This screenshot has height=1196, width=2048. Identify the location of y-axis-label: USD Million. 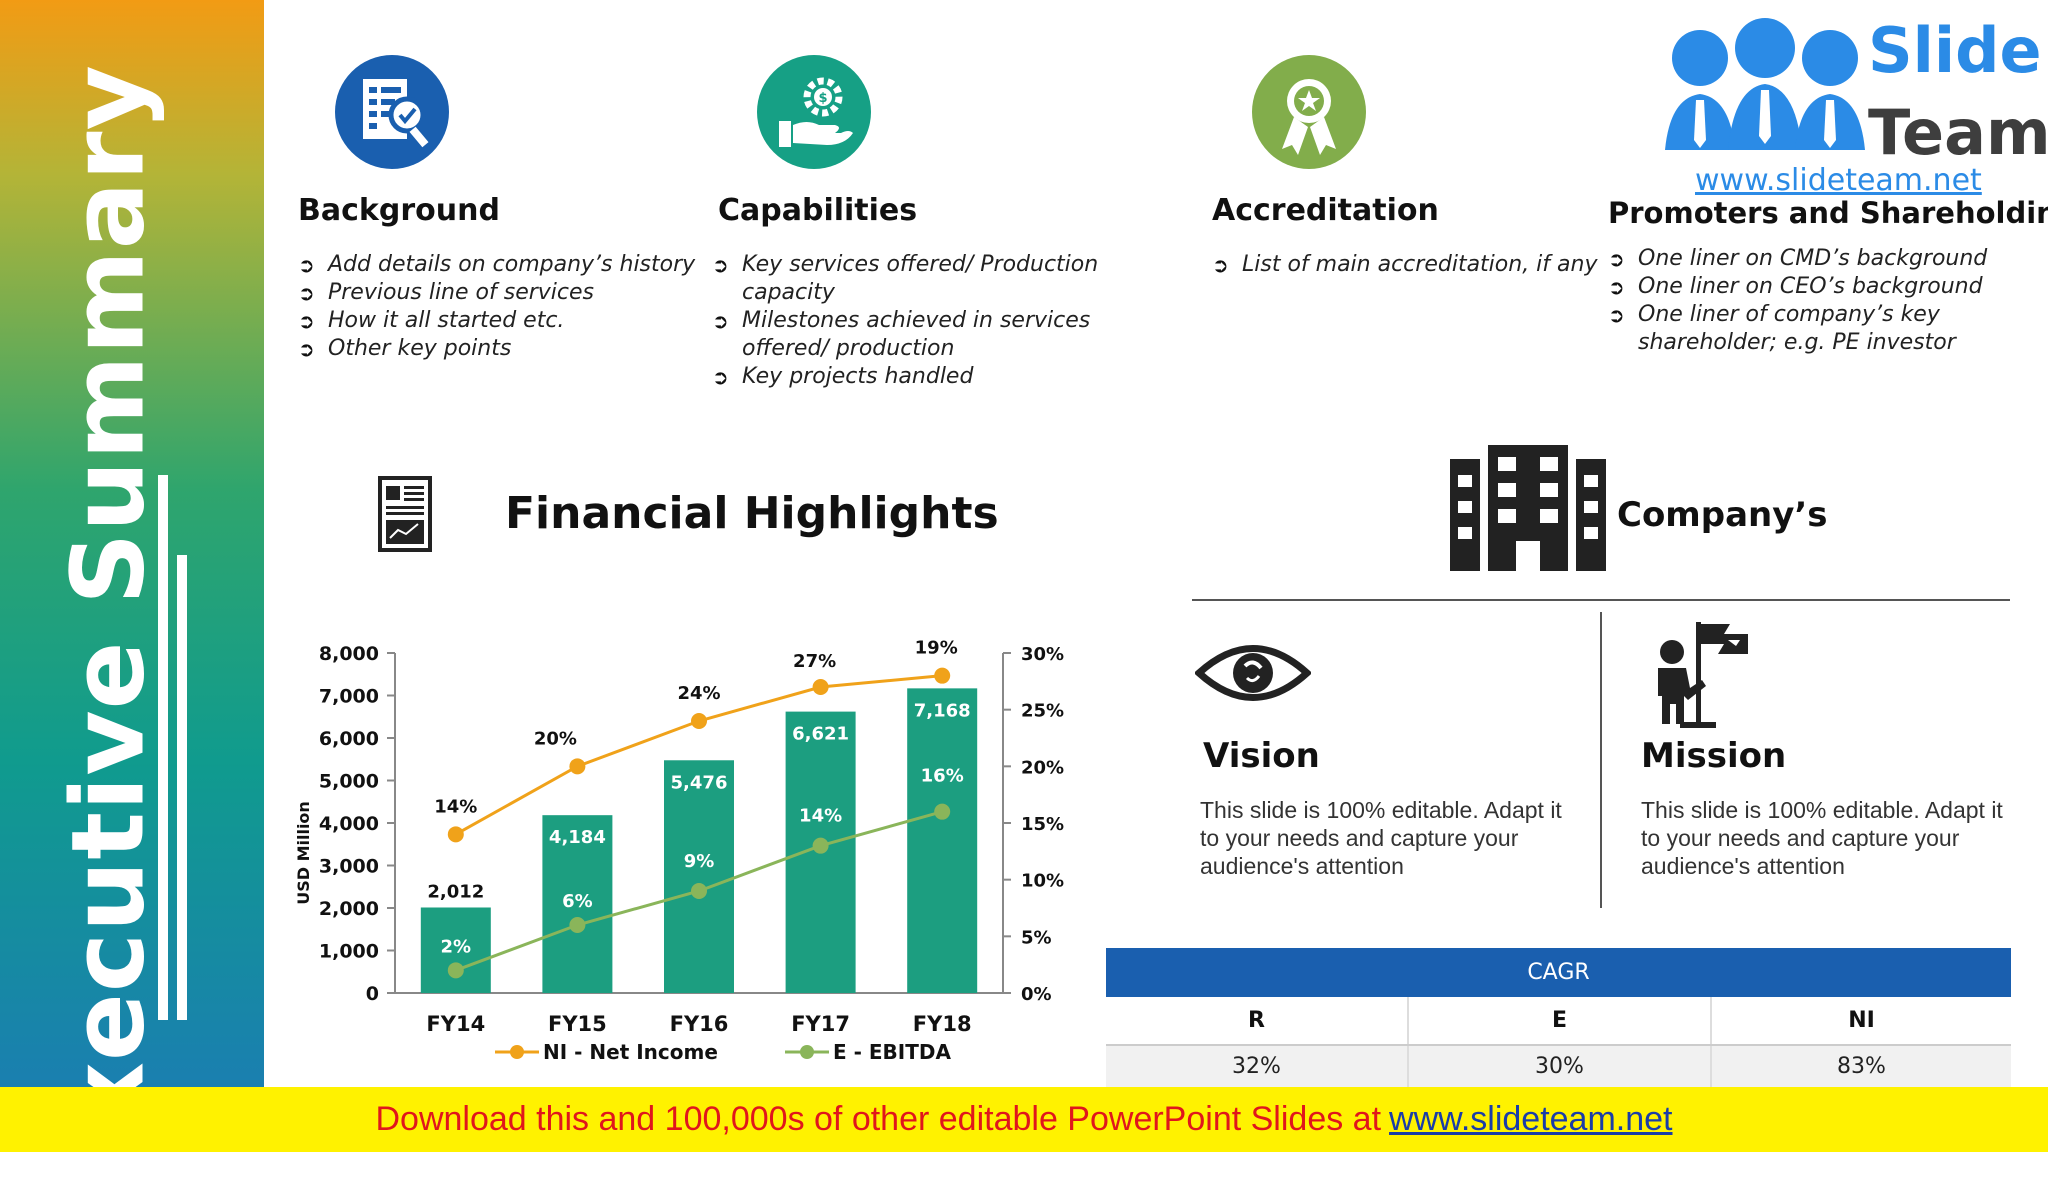
(303, 853).